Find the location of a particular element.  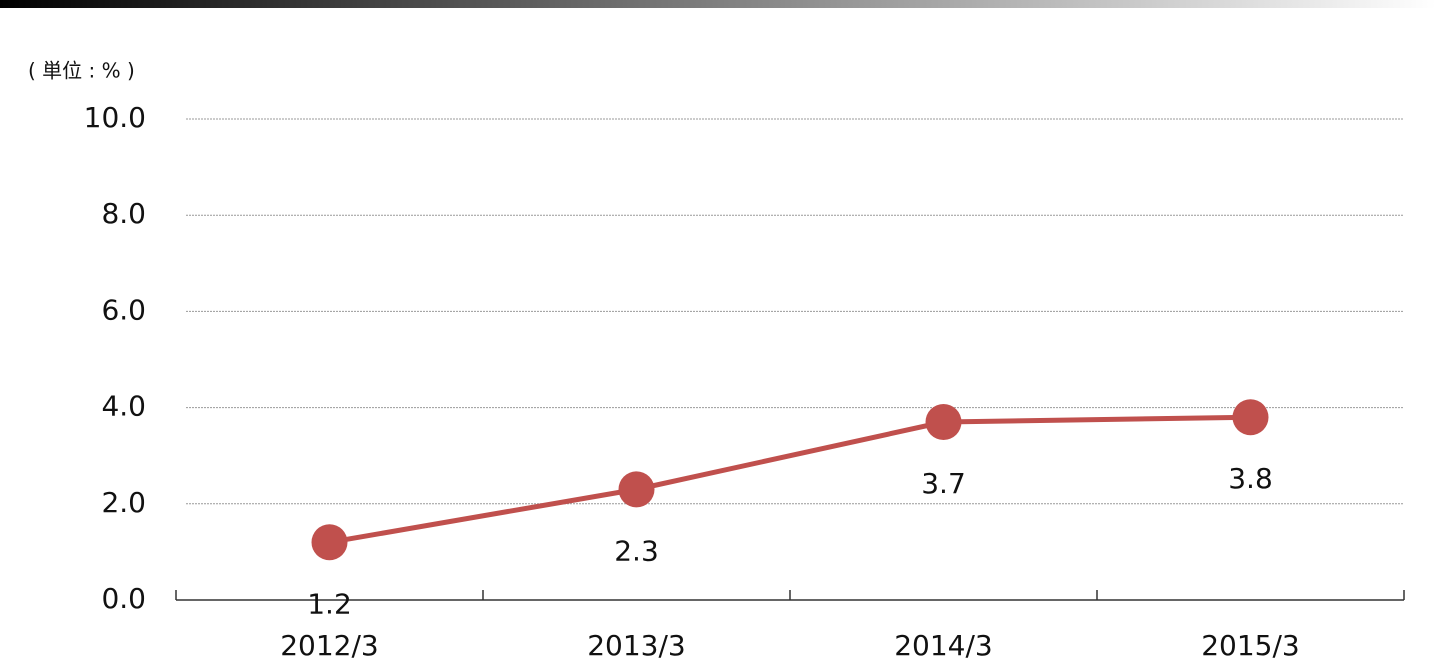

y-tick-label: 10.0 is located at coordinates (115, 117).